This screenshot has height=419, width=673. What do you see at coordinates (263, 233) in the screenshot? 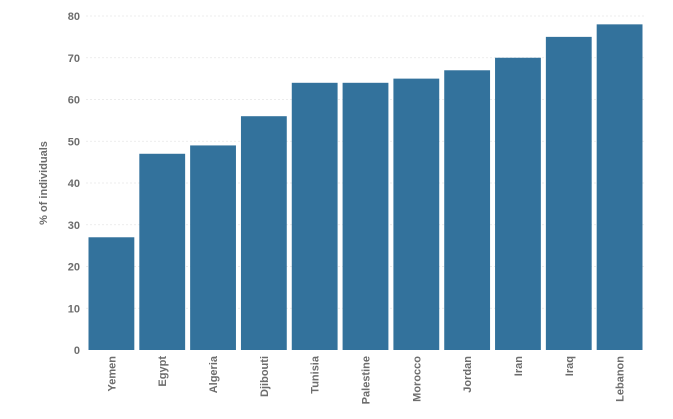
I see `bar-djibouti` at bounding box center [263, 233].